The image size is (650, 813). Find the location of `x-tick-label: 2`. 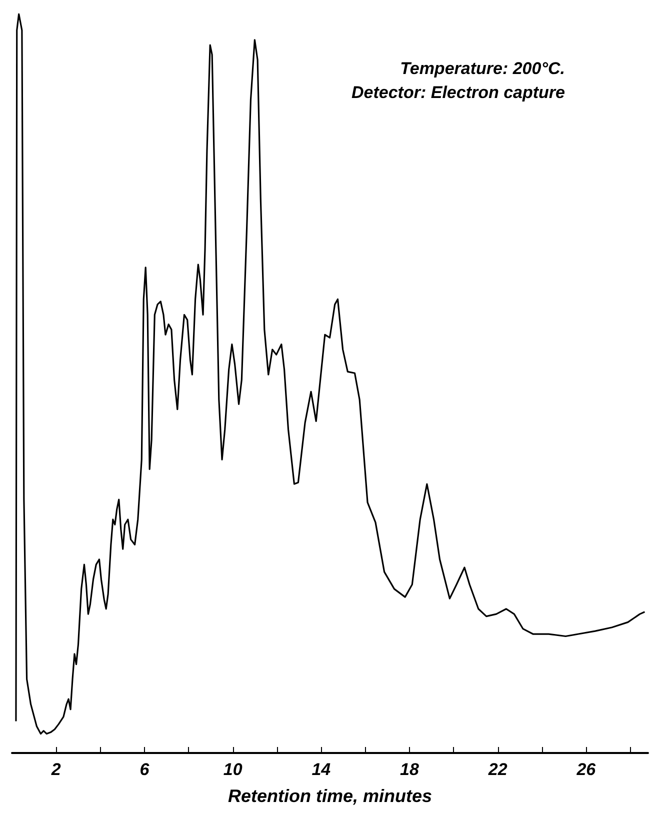

x-tick-label: 2 is located at coordinates (56, 769).